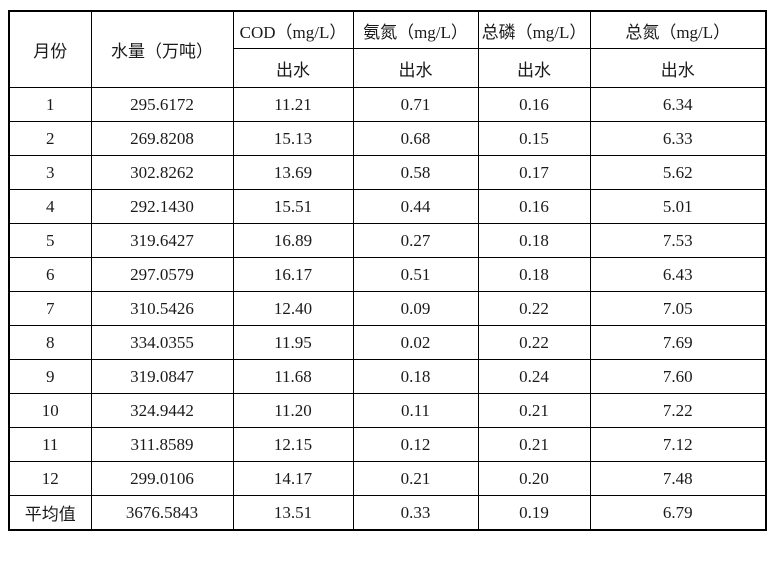 This screenshot has width=772, height=562. I want to click on table-row: 5 319.6427 16.89 0.27 0.18 7.53, so click(387, 240).